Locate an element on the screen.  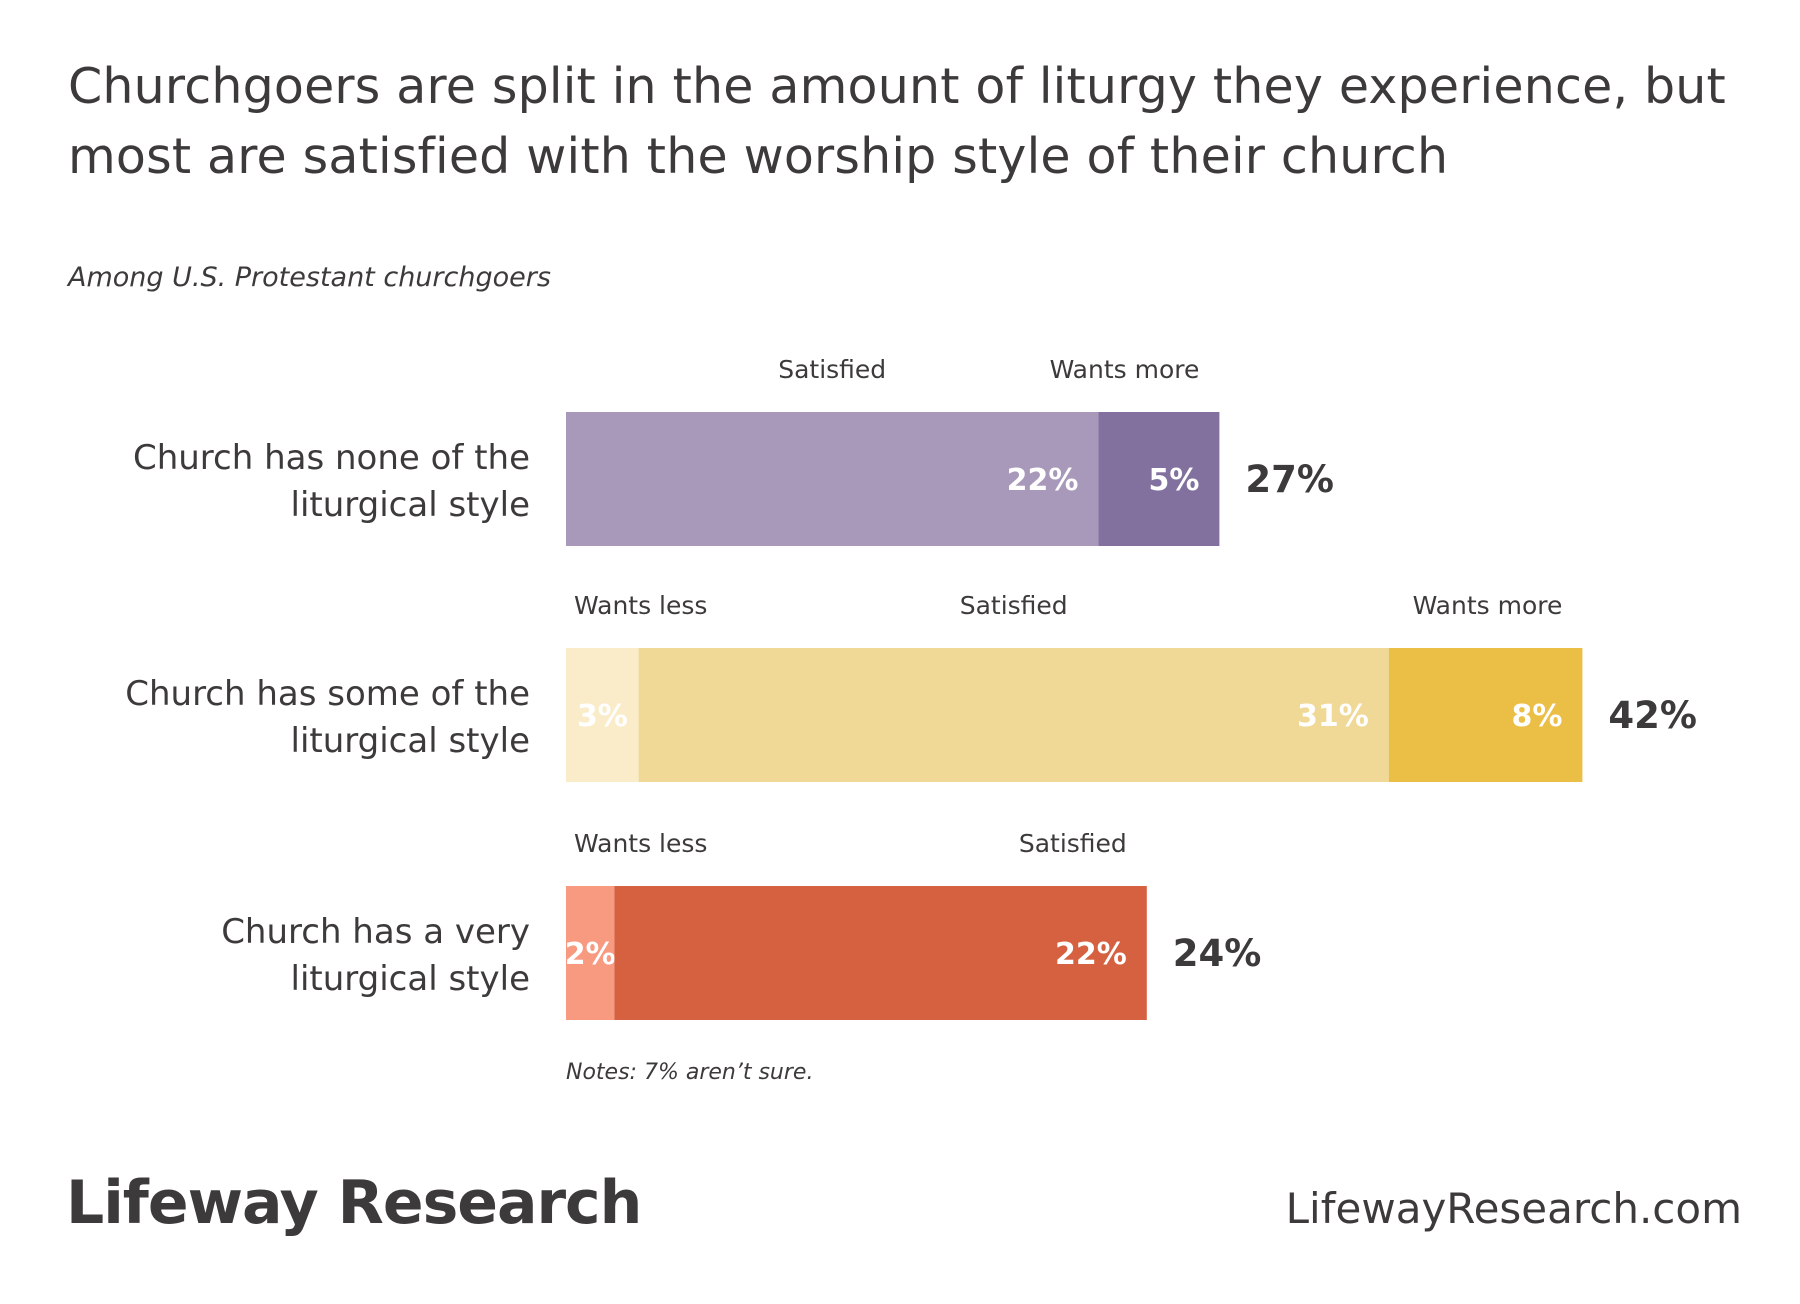
row-label-2-line-2: liturgical style is located at coordinates (411, 741).